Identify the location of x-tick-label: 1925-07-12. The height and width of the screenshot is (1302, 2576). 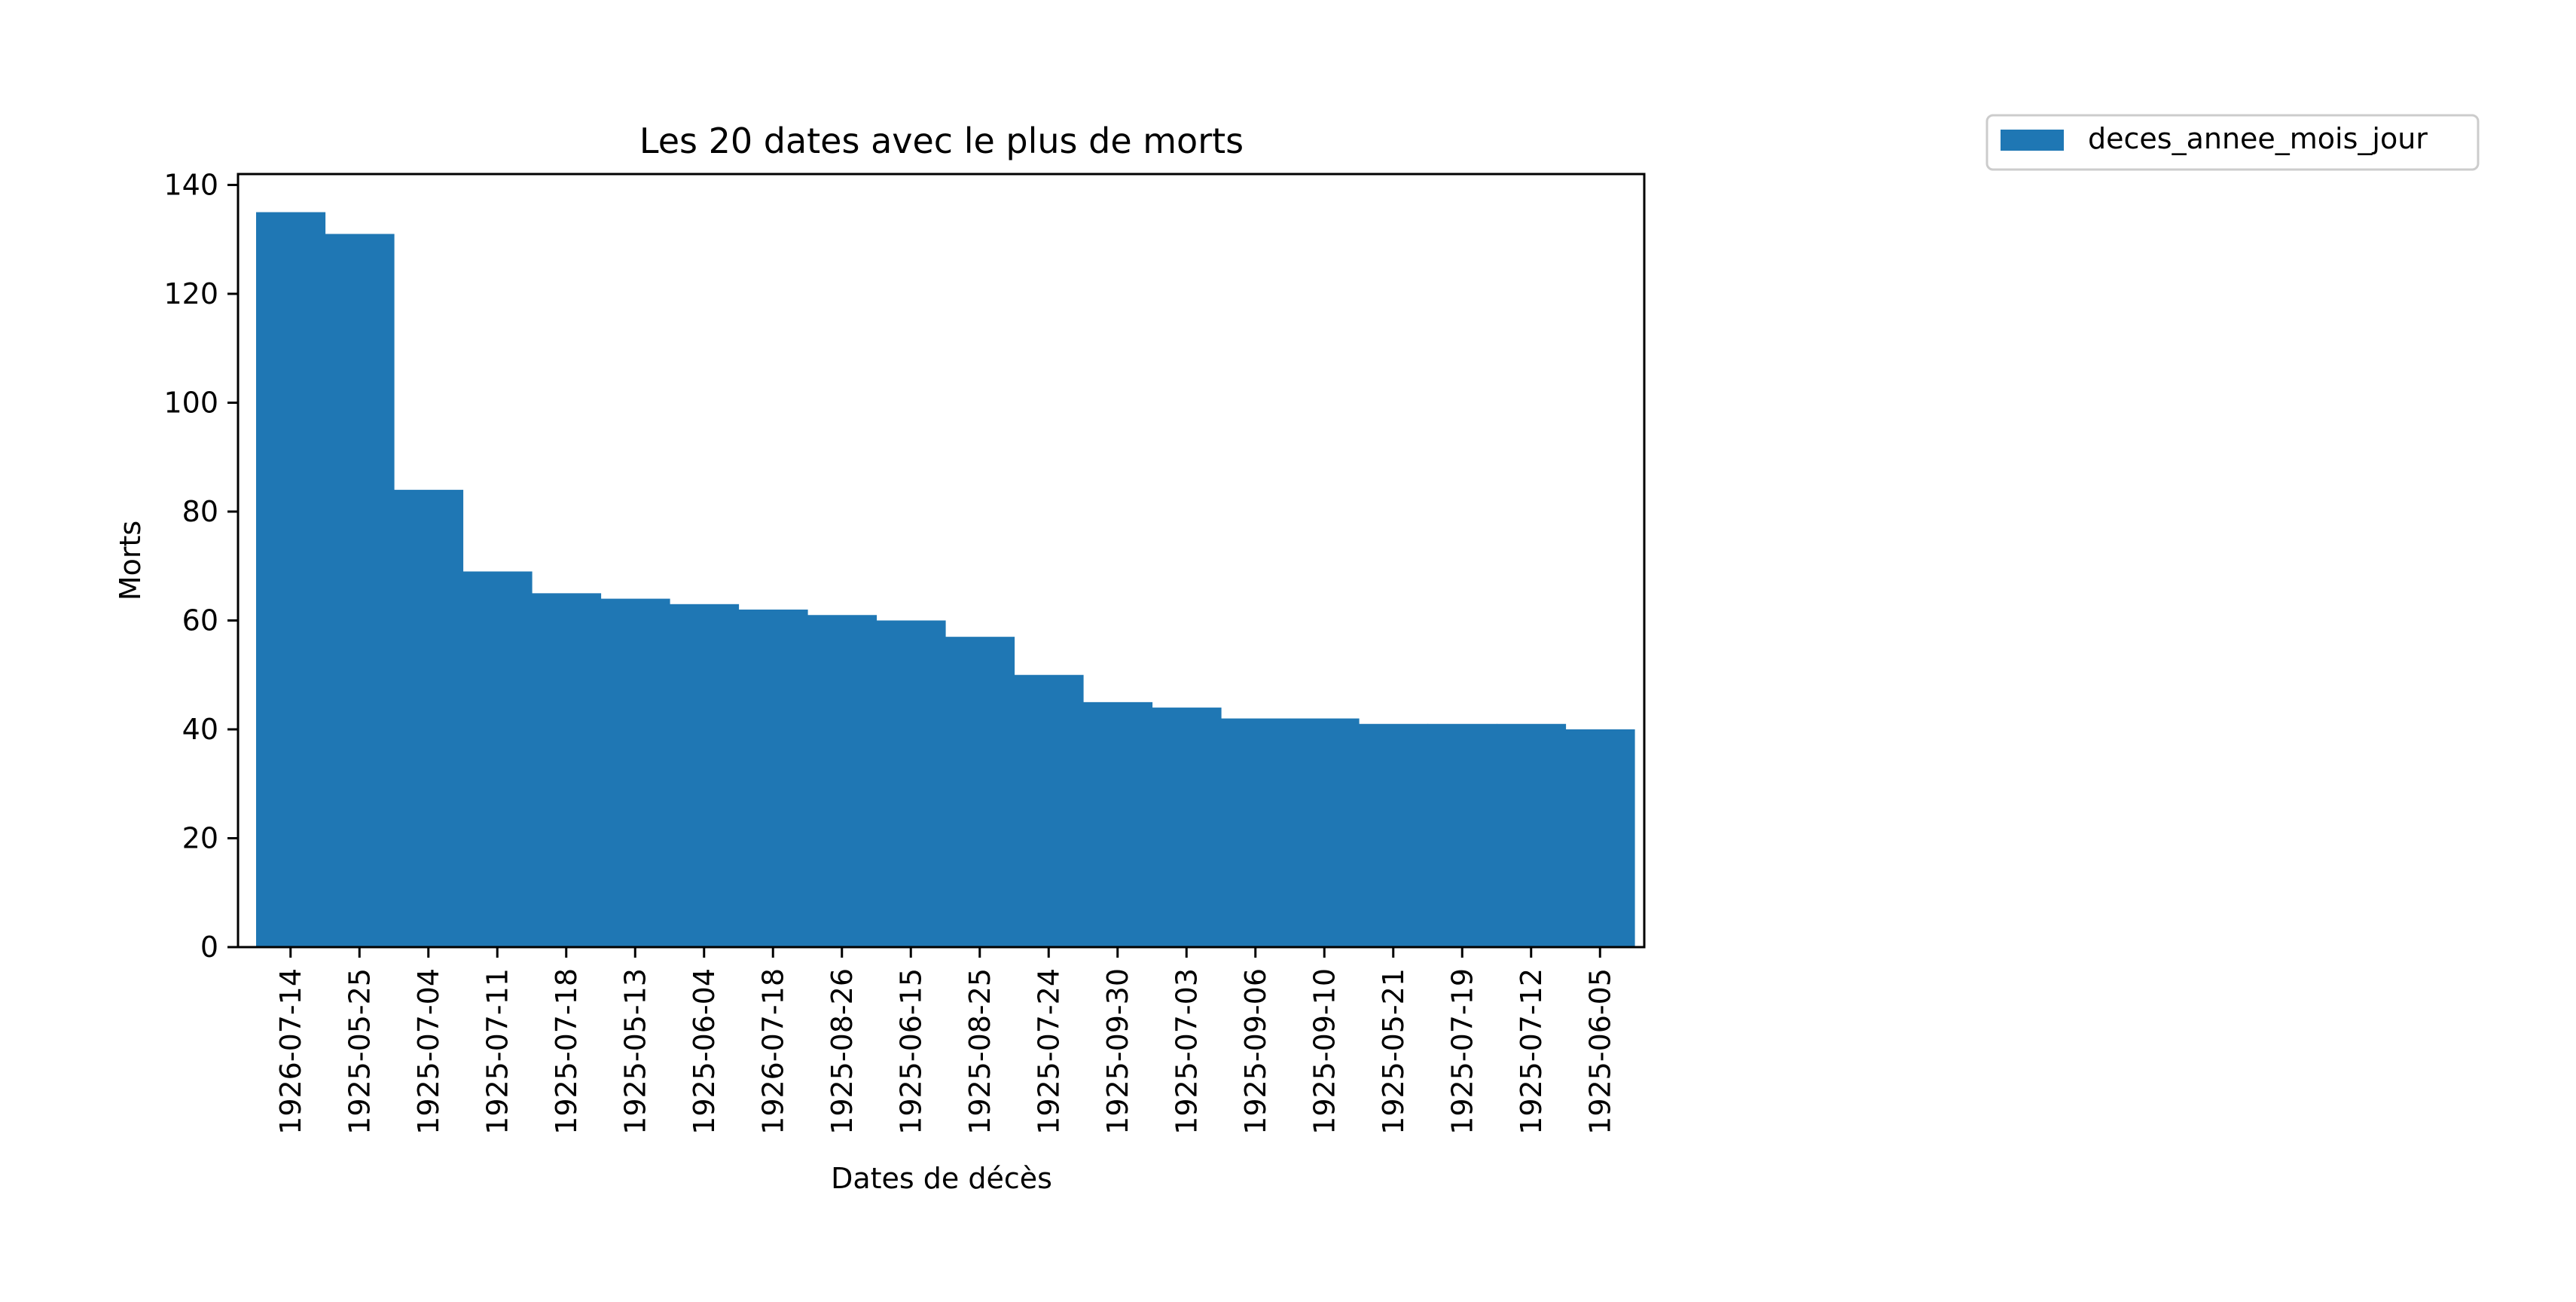
(1532, 1051).